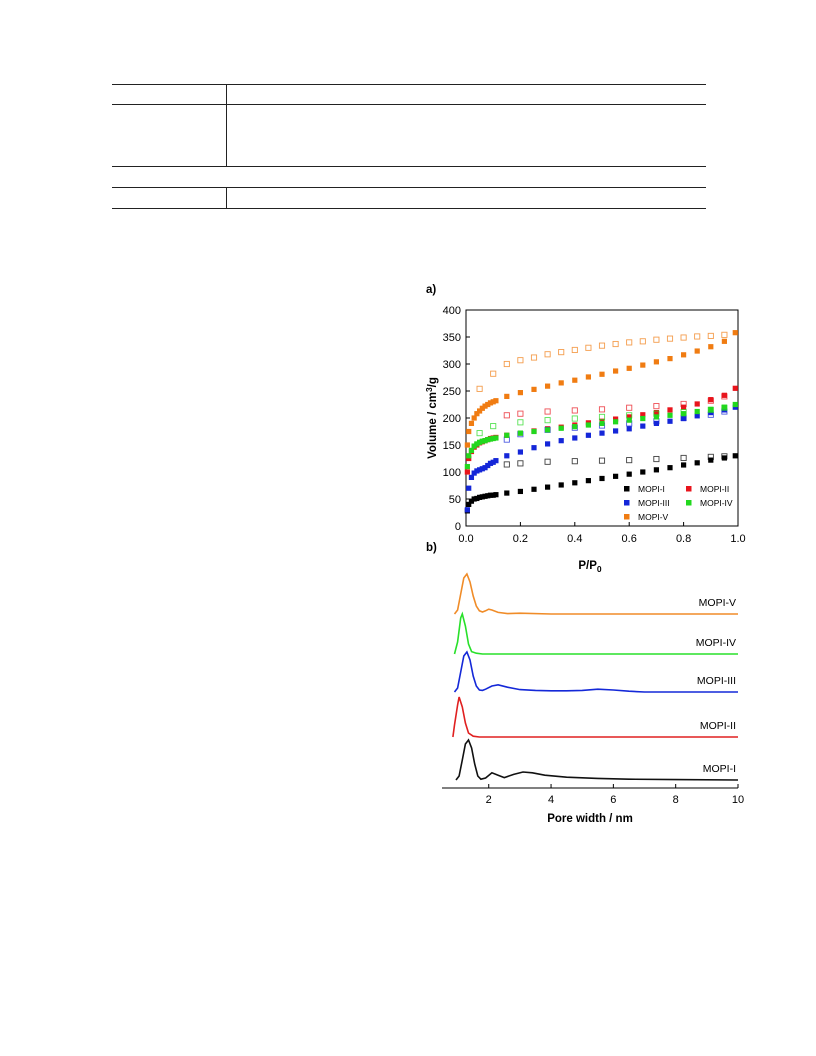 The image size is (816, 1056). What do you see at coordinates (717, 603) in the screenshot?
I see `mopi-v-curve-label: MOPI-V` at bounding box center [717, 603].